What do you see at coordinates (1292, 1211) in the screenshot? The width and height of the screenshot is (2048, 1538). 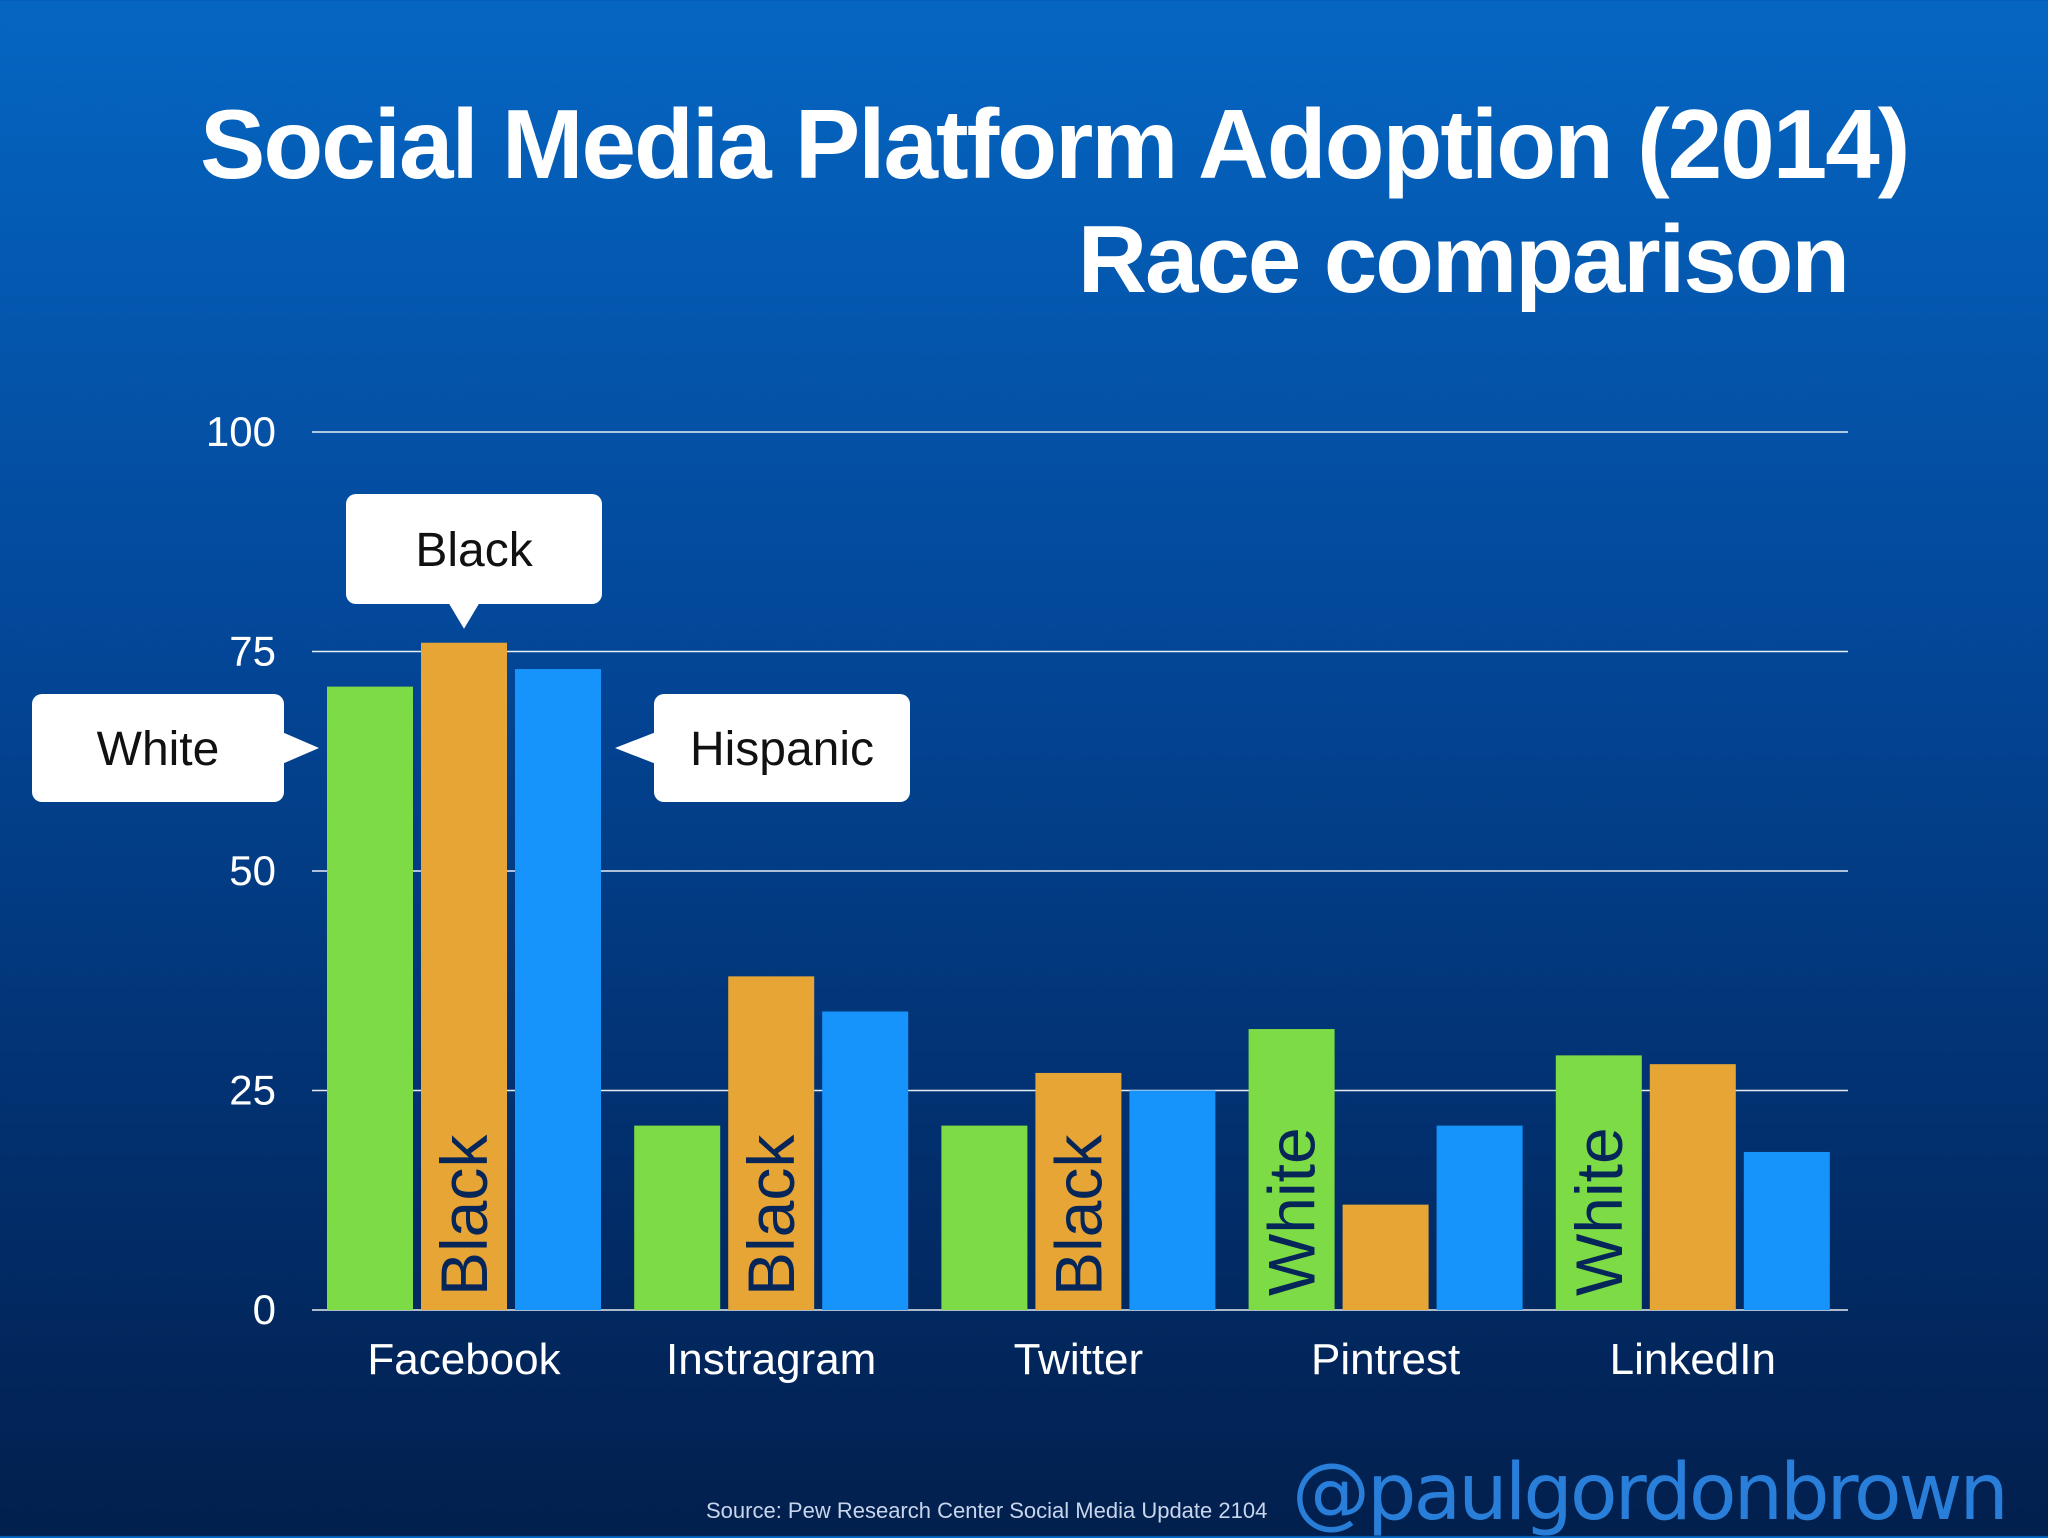 I see `bar-label-pintrest: White` at bounding box center [1292, 1211].